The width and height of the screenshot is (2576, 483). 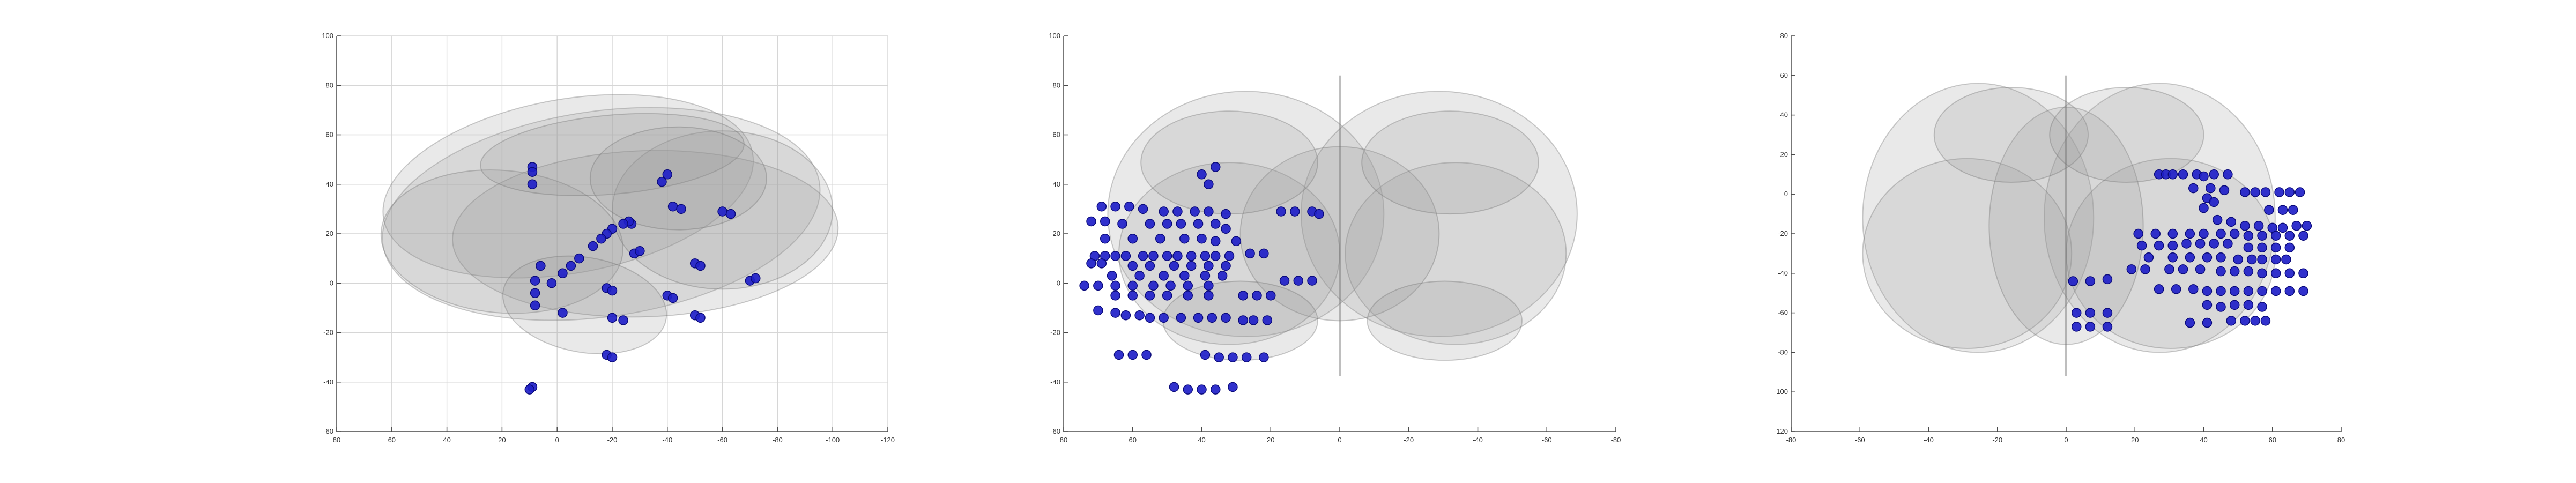 What do you see at coordinates (1057, 135) in the screenshot?
I see `y-tick-label: 60` at bounding box center [1057, 135].